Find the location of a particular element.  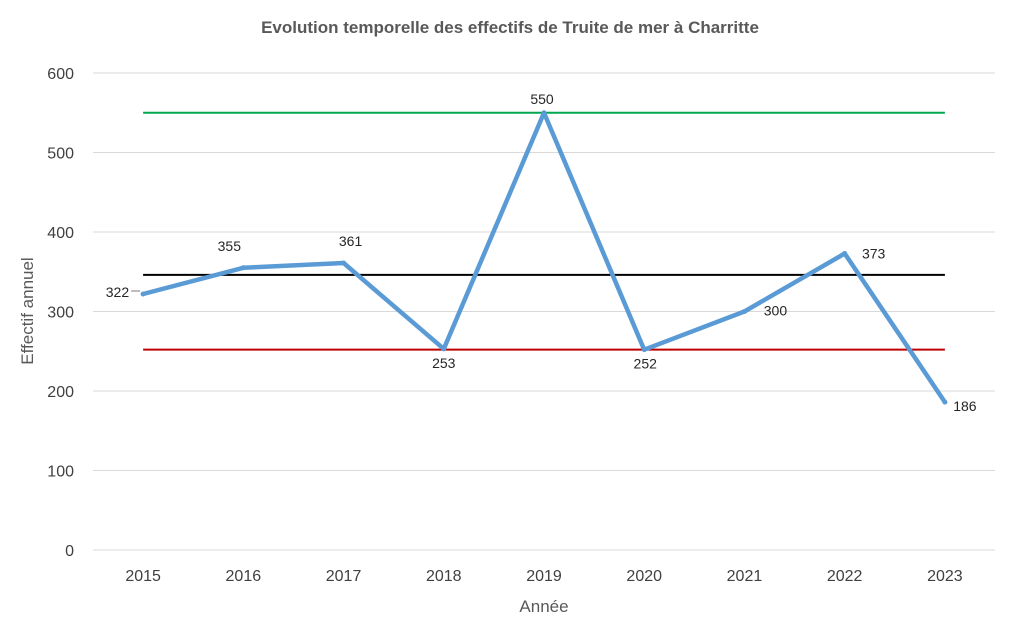

data-label: 300 is located at coordinates (776, 311).